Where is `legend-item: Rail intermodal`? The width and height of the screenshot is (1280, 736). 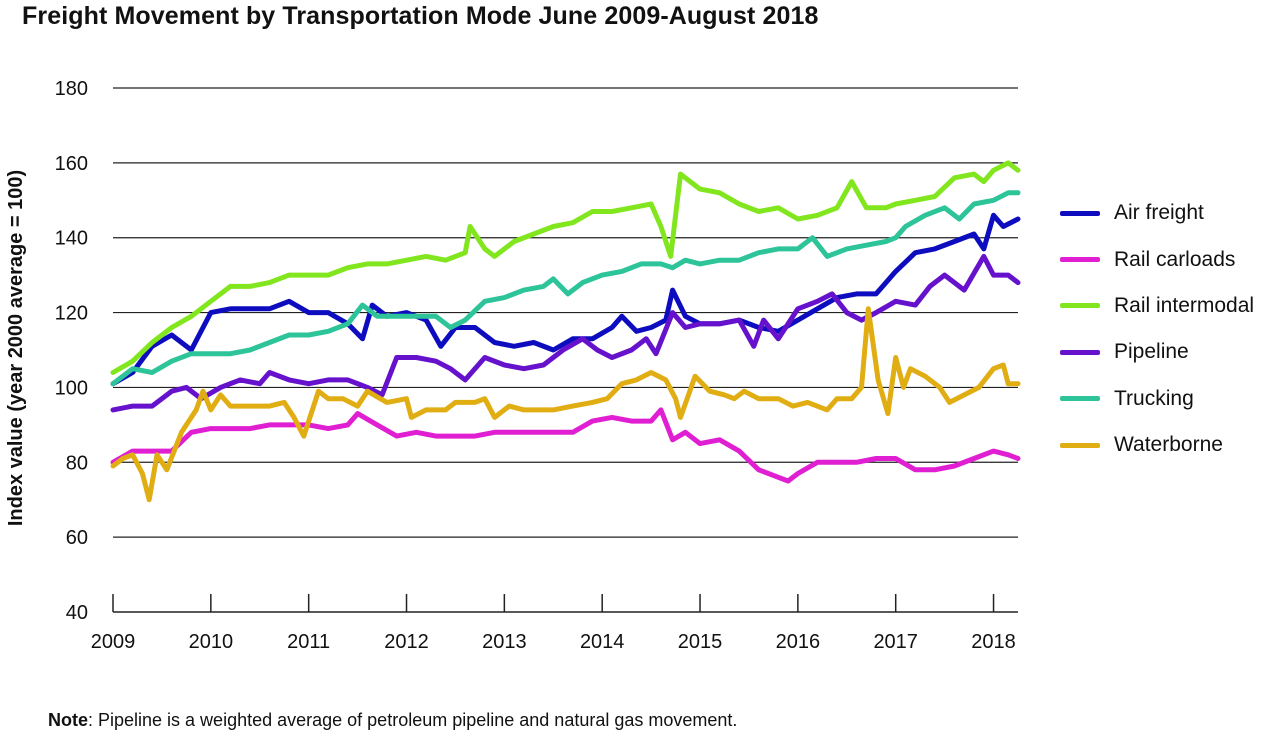 legend-item: Rail intermodal is located at coordinates (1157, 306).